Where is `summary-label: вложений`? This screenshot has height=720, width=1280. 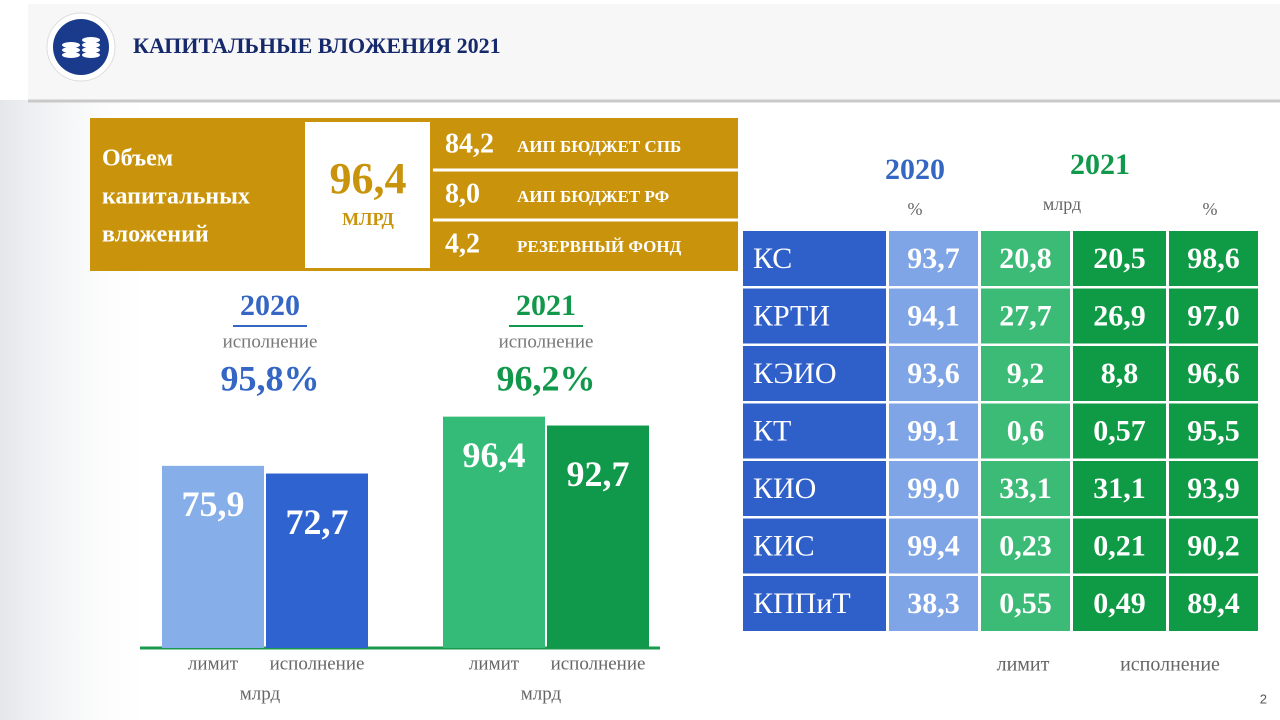
summary-label: вложений is located at coordinates (155, 235).